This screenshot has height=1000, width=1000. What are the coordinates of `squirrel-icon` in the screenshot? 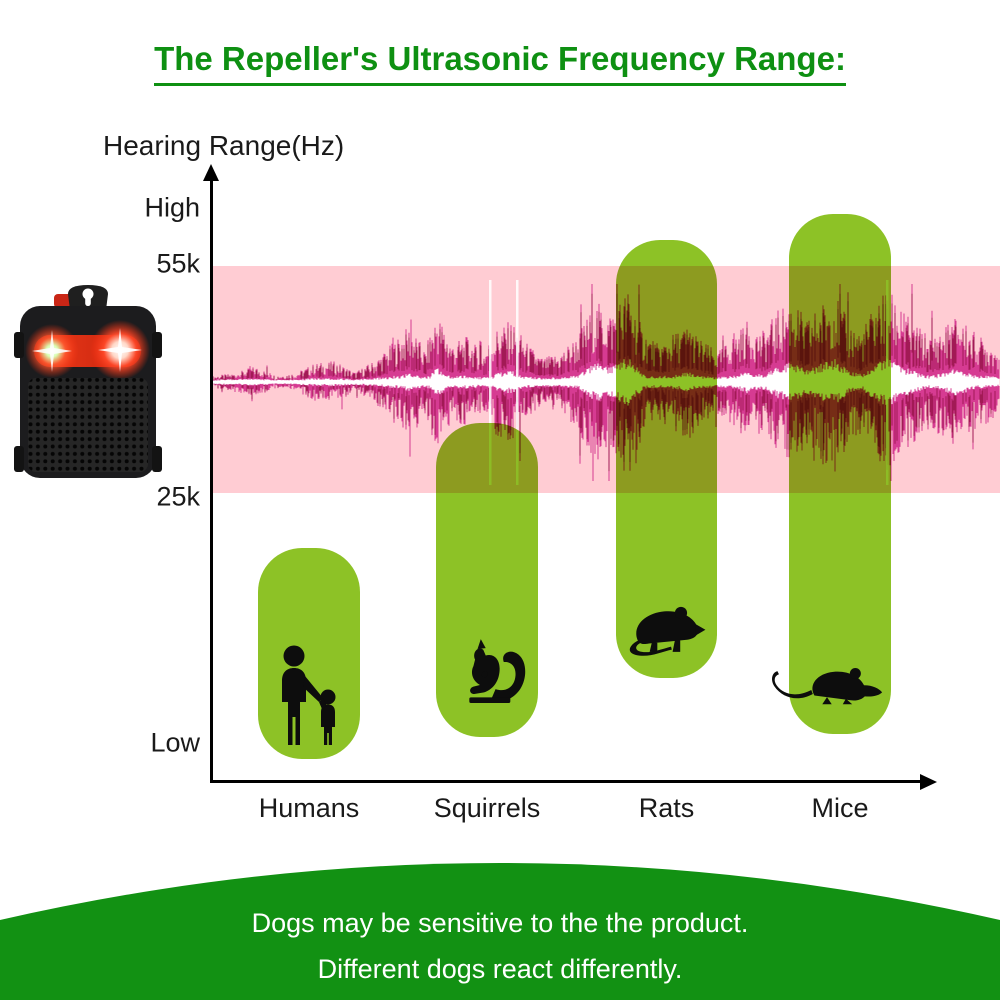 It's located at (497, 671).